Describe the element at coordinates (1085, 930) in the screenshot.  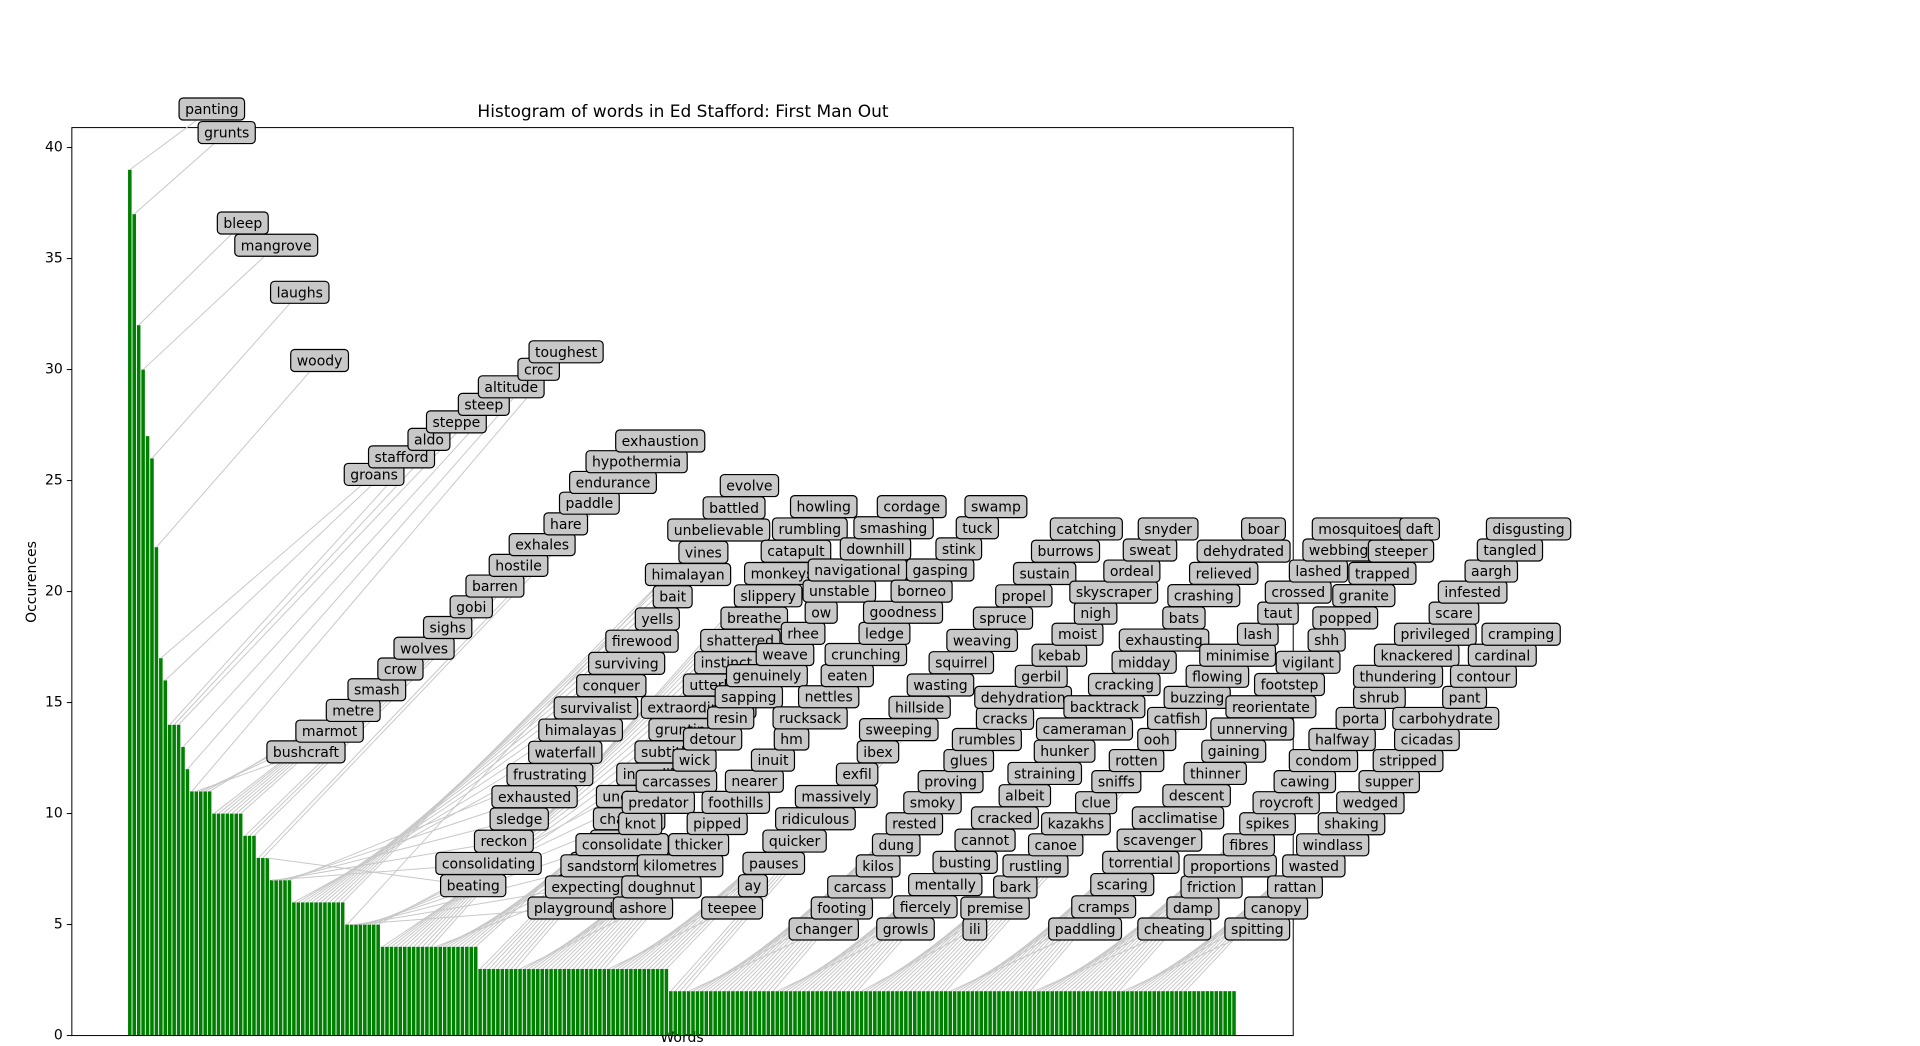
I see `annotation-label: paddling` at that location.